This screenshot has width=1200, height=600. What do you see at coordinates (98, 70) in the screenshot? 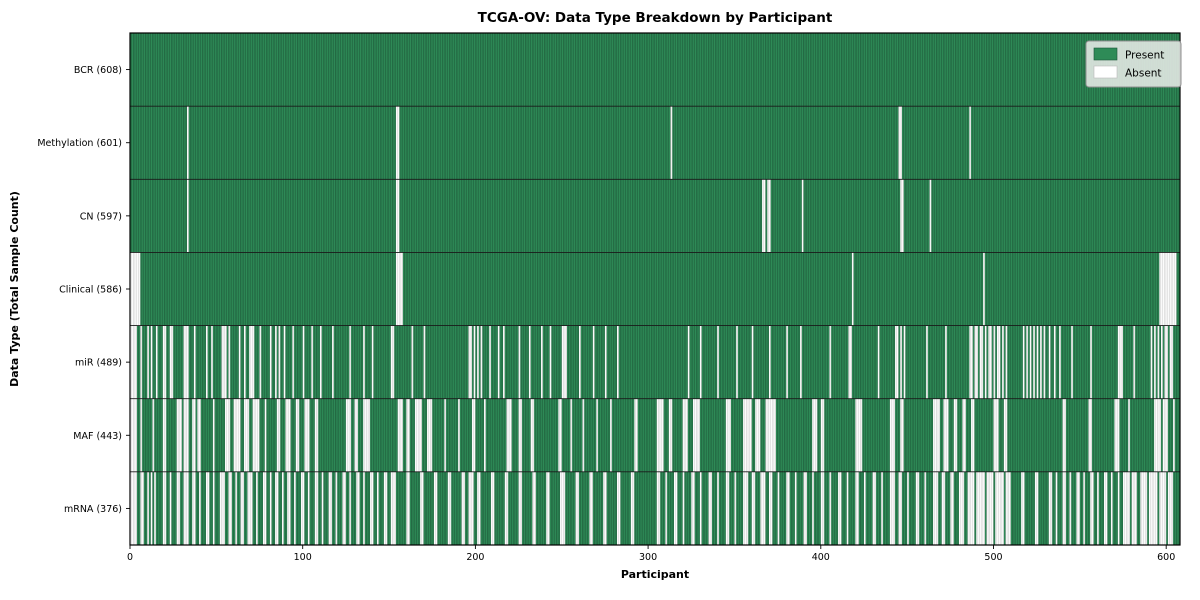
I see `y-tick-label: BCR (608)` at bounding box center [98, 70].